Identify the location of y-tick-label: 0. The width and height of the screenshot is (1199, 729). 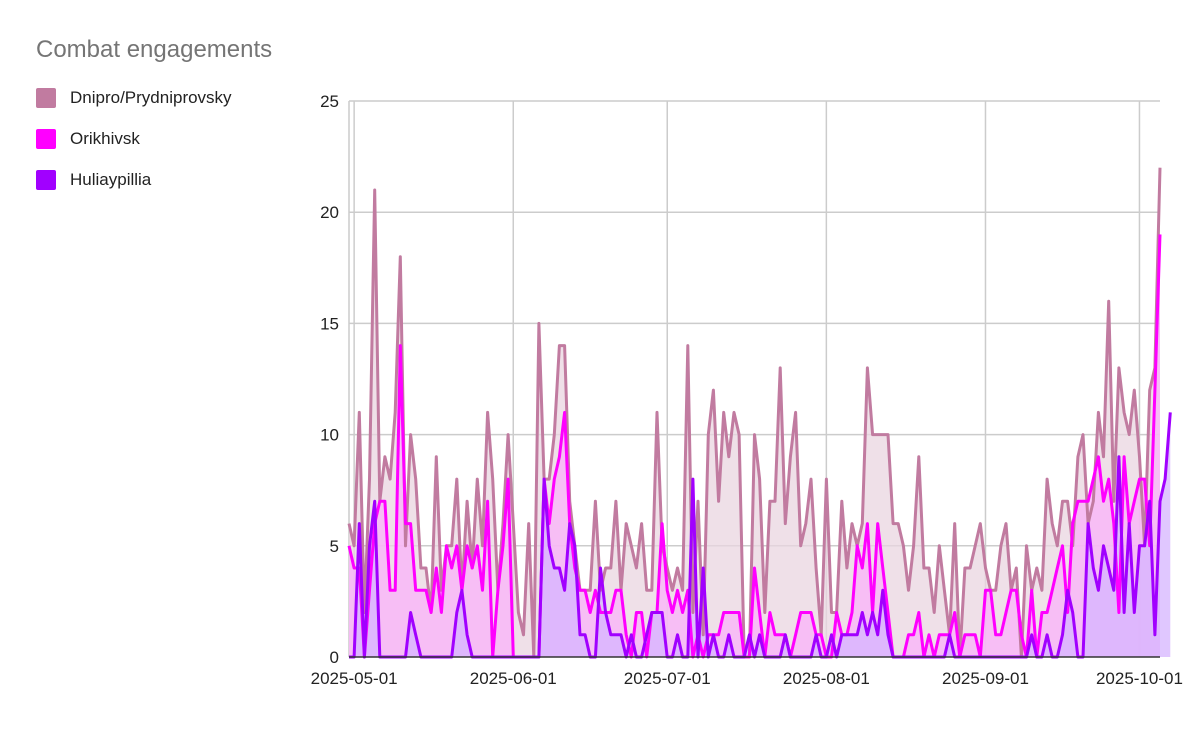
(334, 657).